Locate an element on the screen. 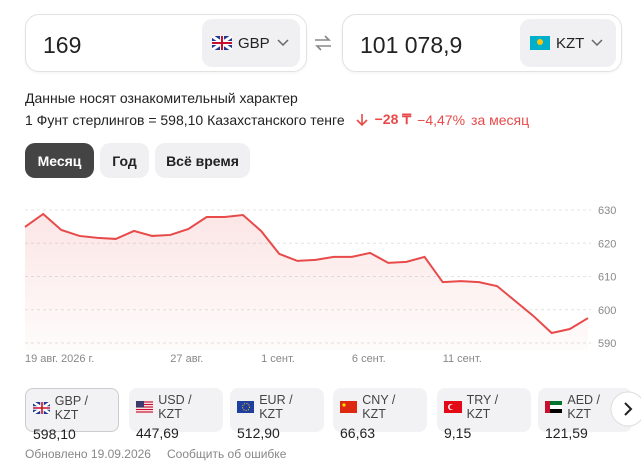 This screenshot has width=641, height=474. pair-head: AED / KZT is located at coordinates (585, 407).